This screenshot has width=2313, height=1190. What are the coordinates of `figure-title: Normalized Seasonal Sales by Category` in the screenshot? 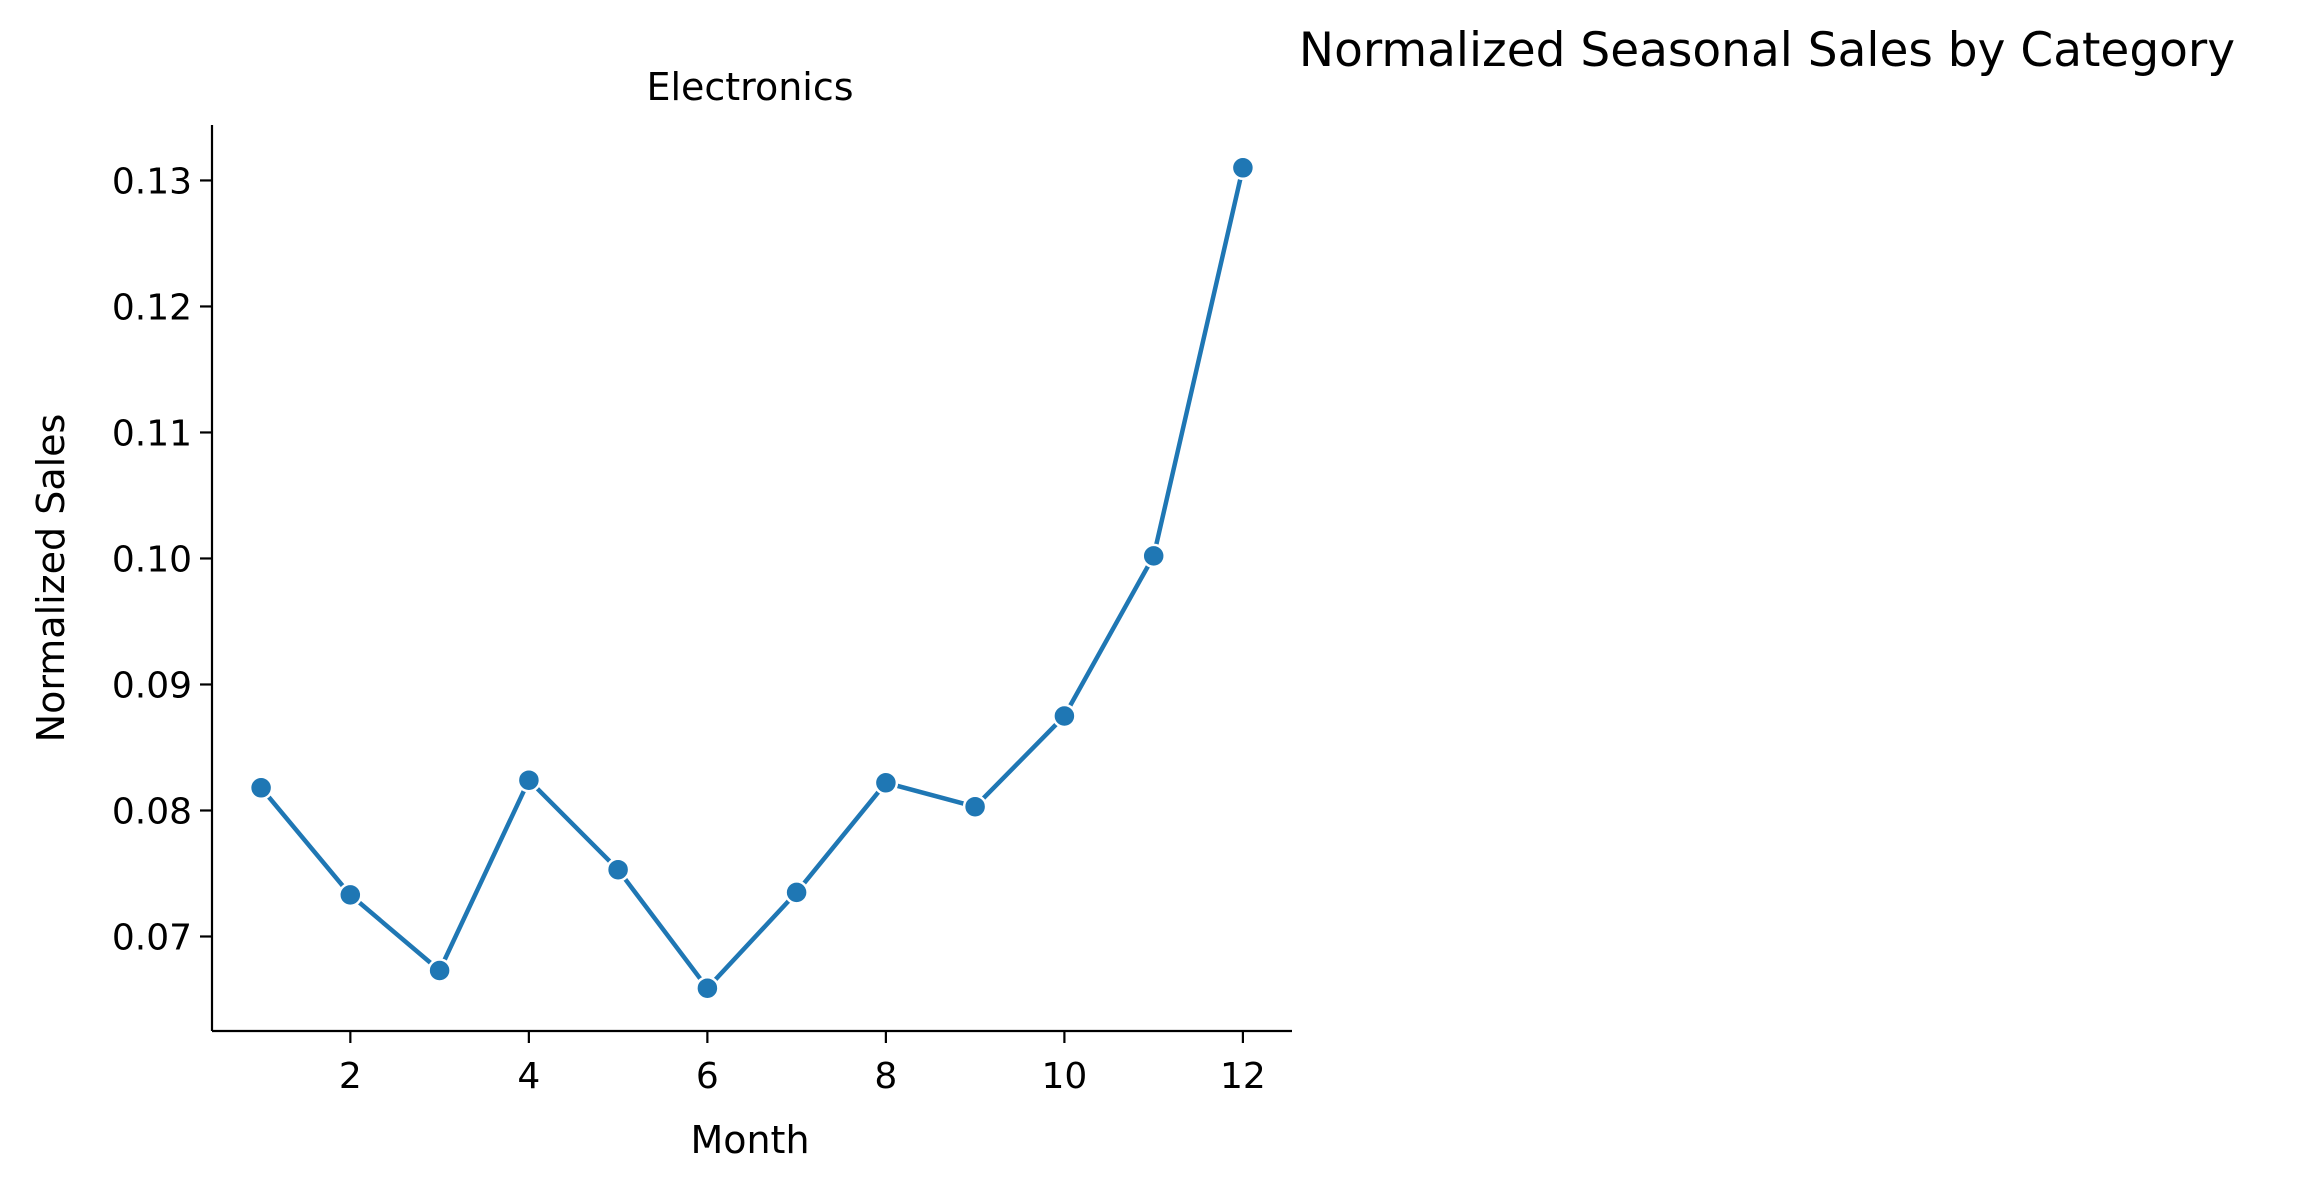 It's located at (1767, 50).